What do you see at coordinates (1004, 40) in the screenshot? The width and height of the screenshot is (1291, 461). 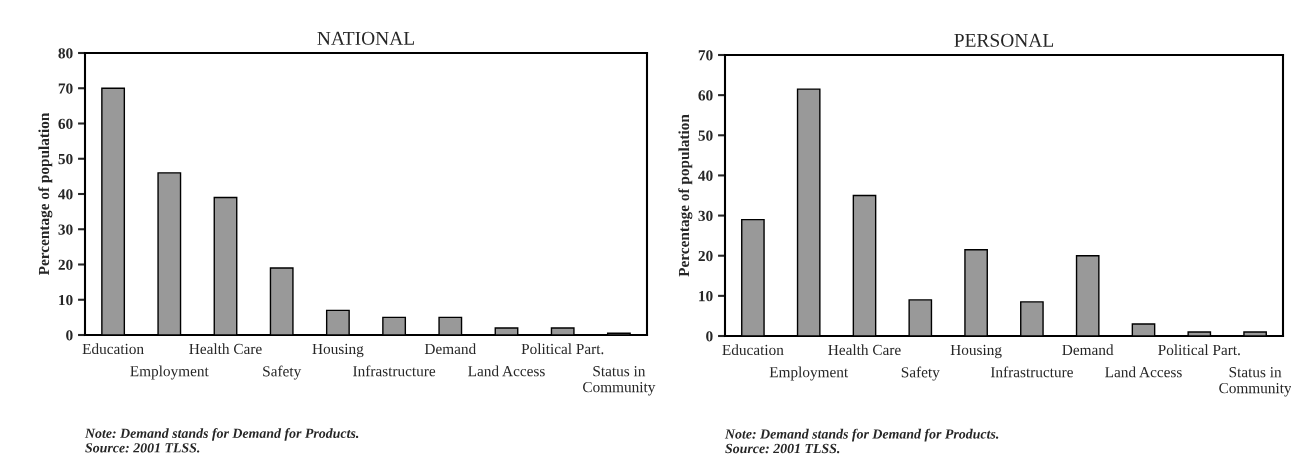 I see `chart-title: PERSONAL` at bounding box center [1004, 40].